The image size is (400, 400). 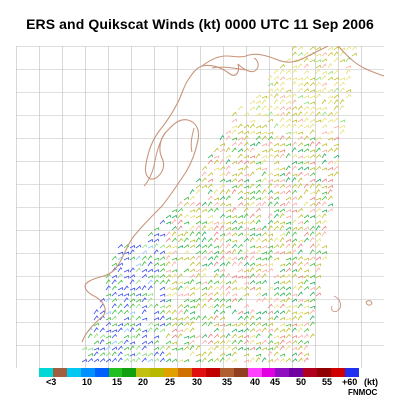 What do you see at coordinates (197, 382) in the screenshot?
I see `colorbar-label: 30` at bounding box center [197, 382].